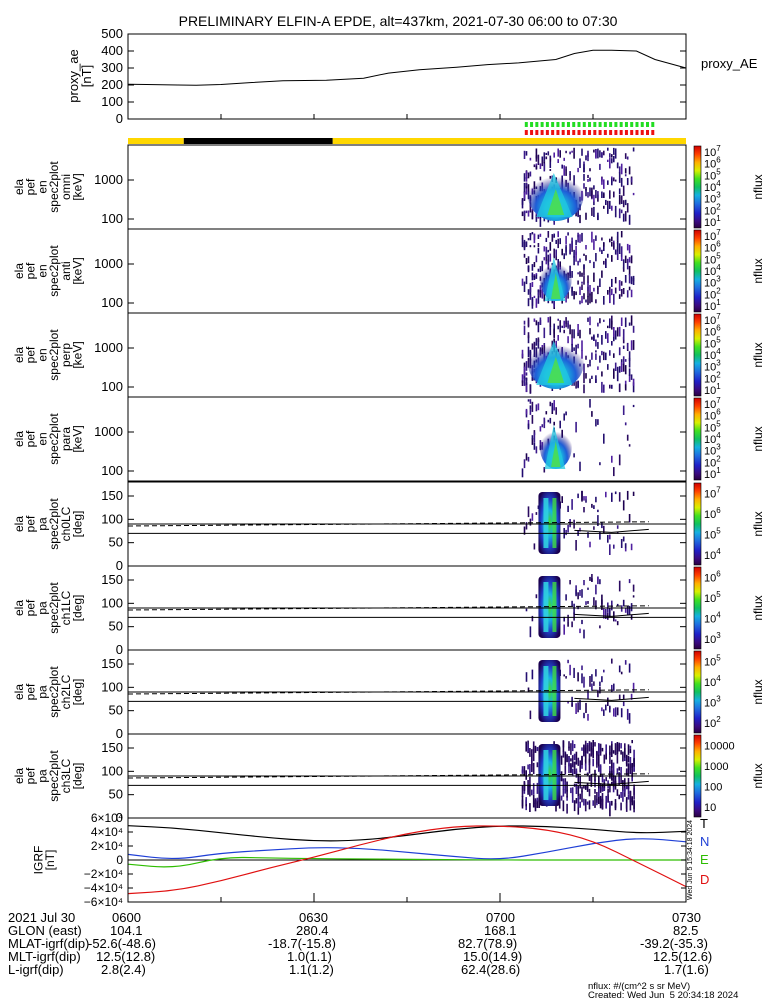  Describe the element at coordinates (704, 841) in the screenshot. I see `legend-label: N` at that location.